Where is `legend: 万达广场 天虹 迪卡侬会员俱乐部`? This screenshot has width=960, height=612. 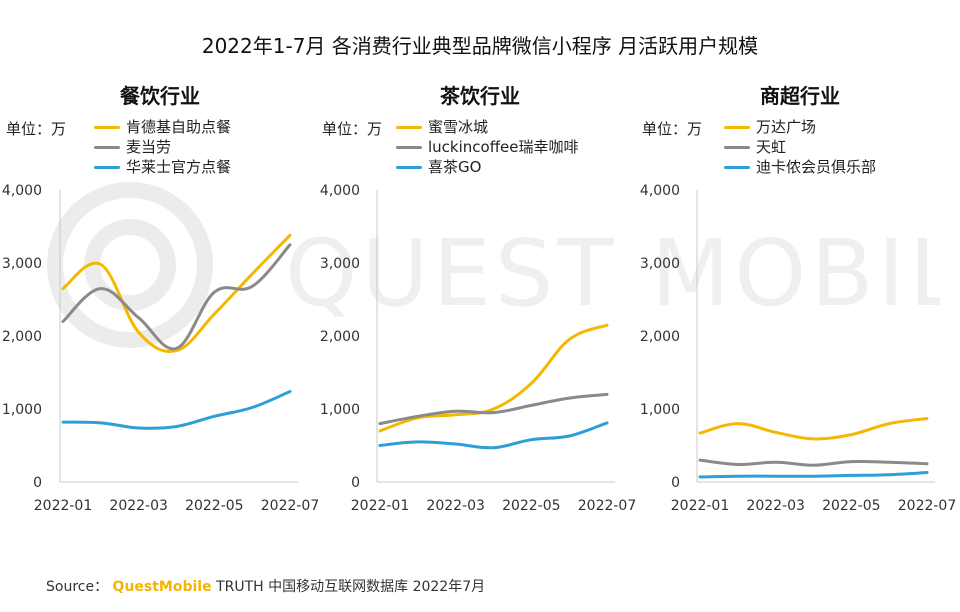
legend: 万达广场 天虹 迪卡侬会员俱乐部 is located at coordinates (800, 147).